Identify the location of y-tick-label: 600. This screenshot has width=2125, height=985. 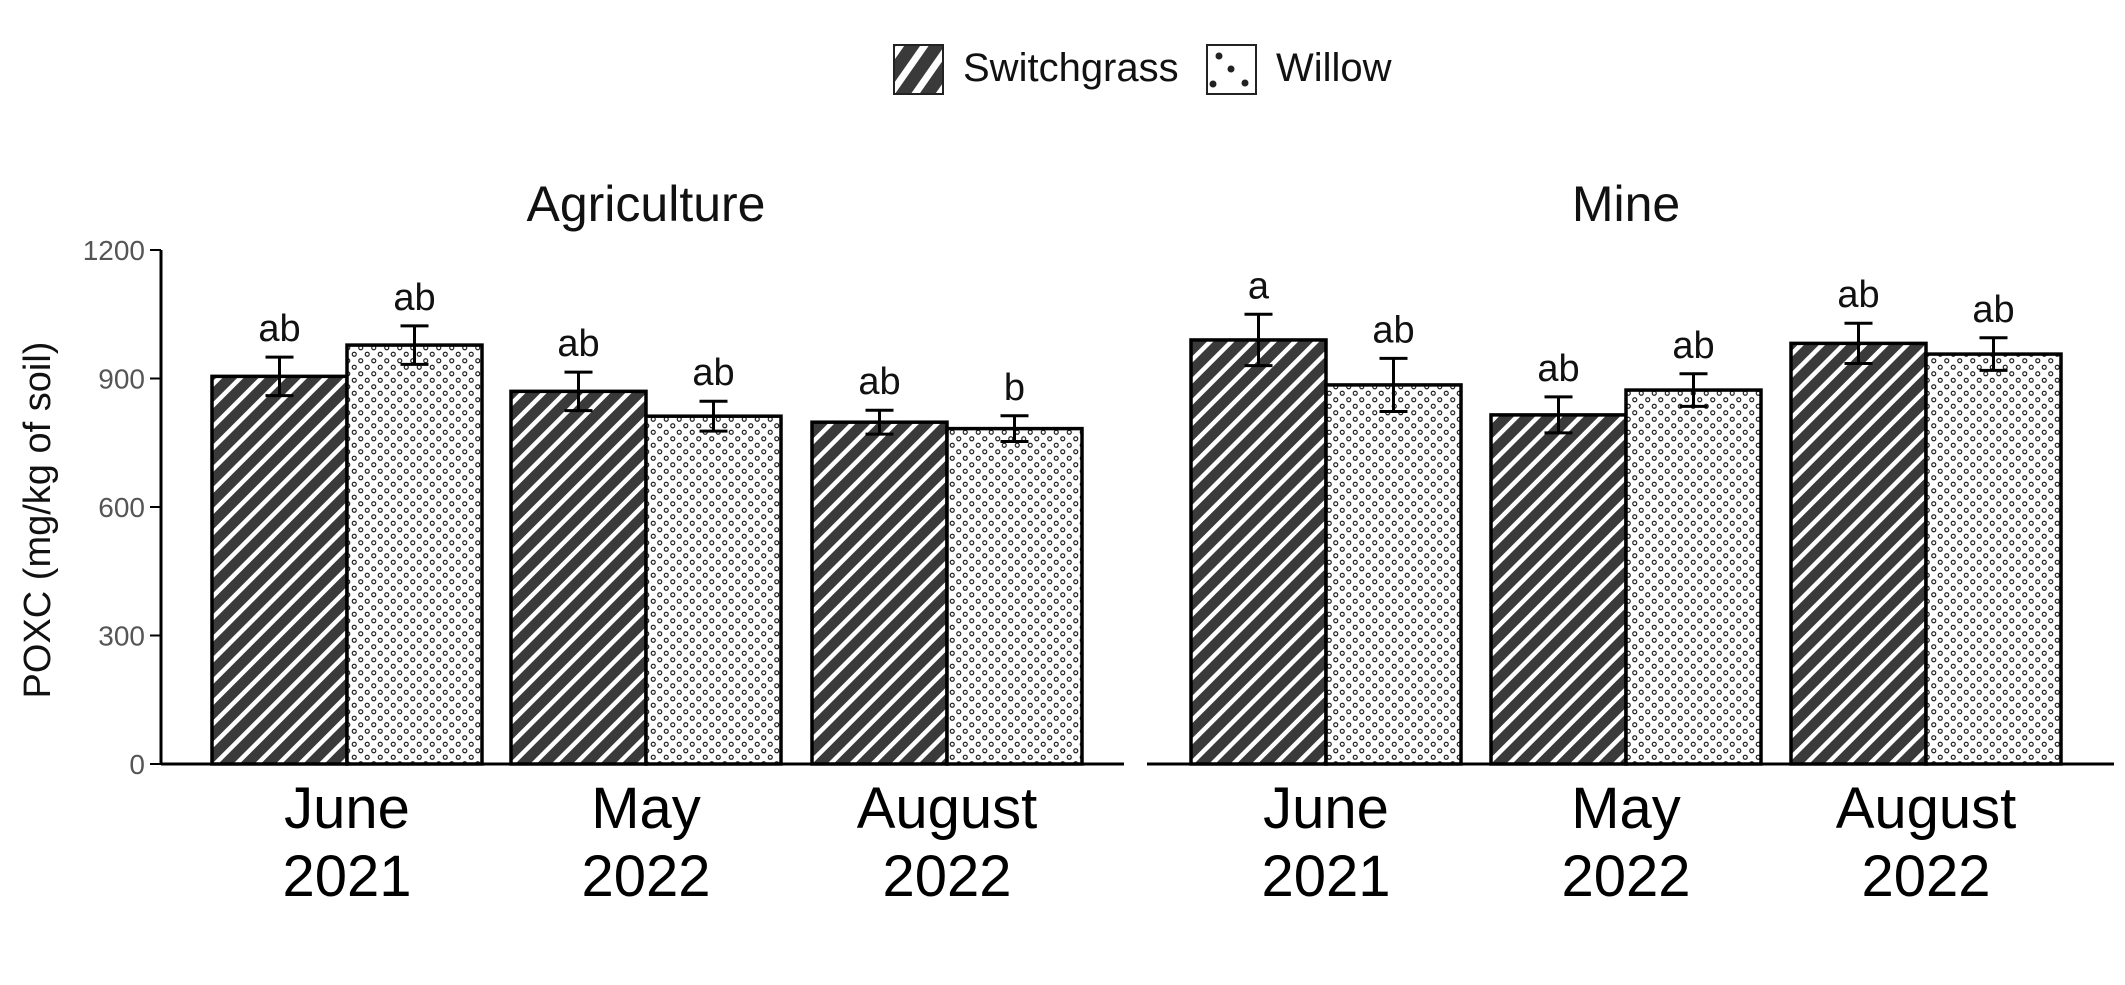
(121, 507).